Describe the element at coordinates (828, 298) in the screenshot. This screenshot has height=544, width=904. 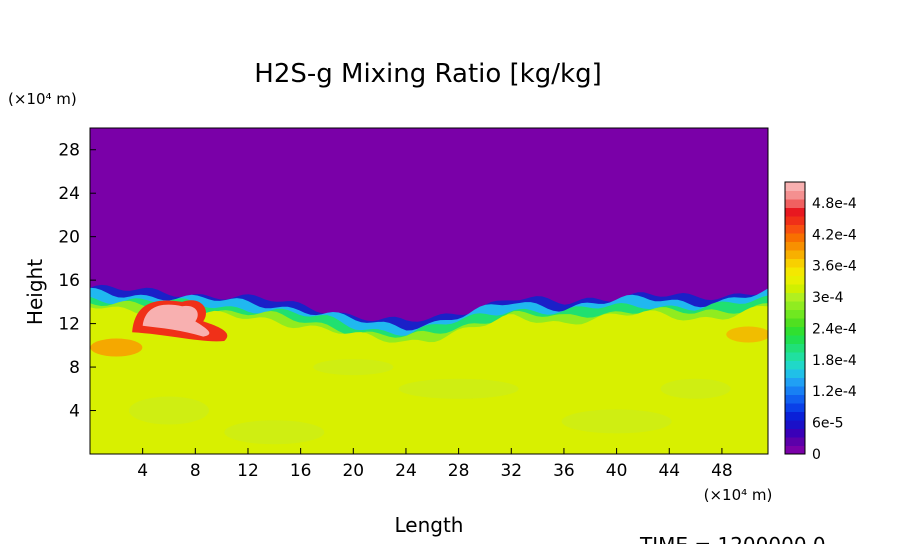
I see `colorbar-tick-label: 3e-4` at that location.